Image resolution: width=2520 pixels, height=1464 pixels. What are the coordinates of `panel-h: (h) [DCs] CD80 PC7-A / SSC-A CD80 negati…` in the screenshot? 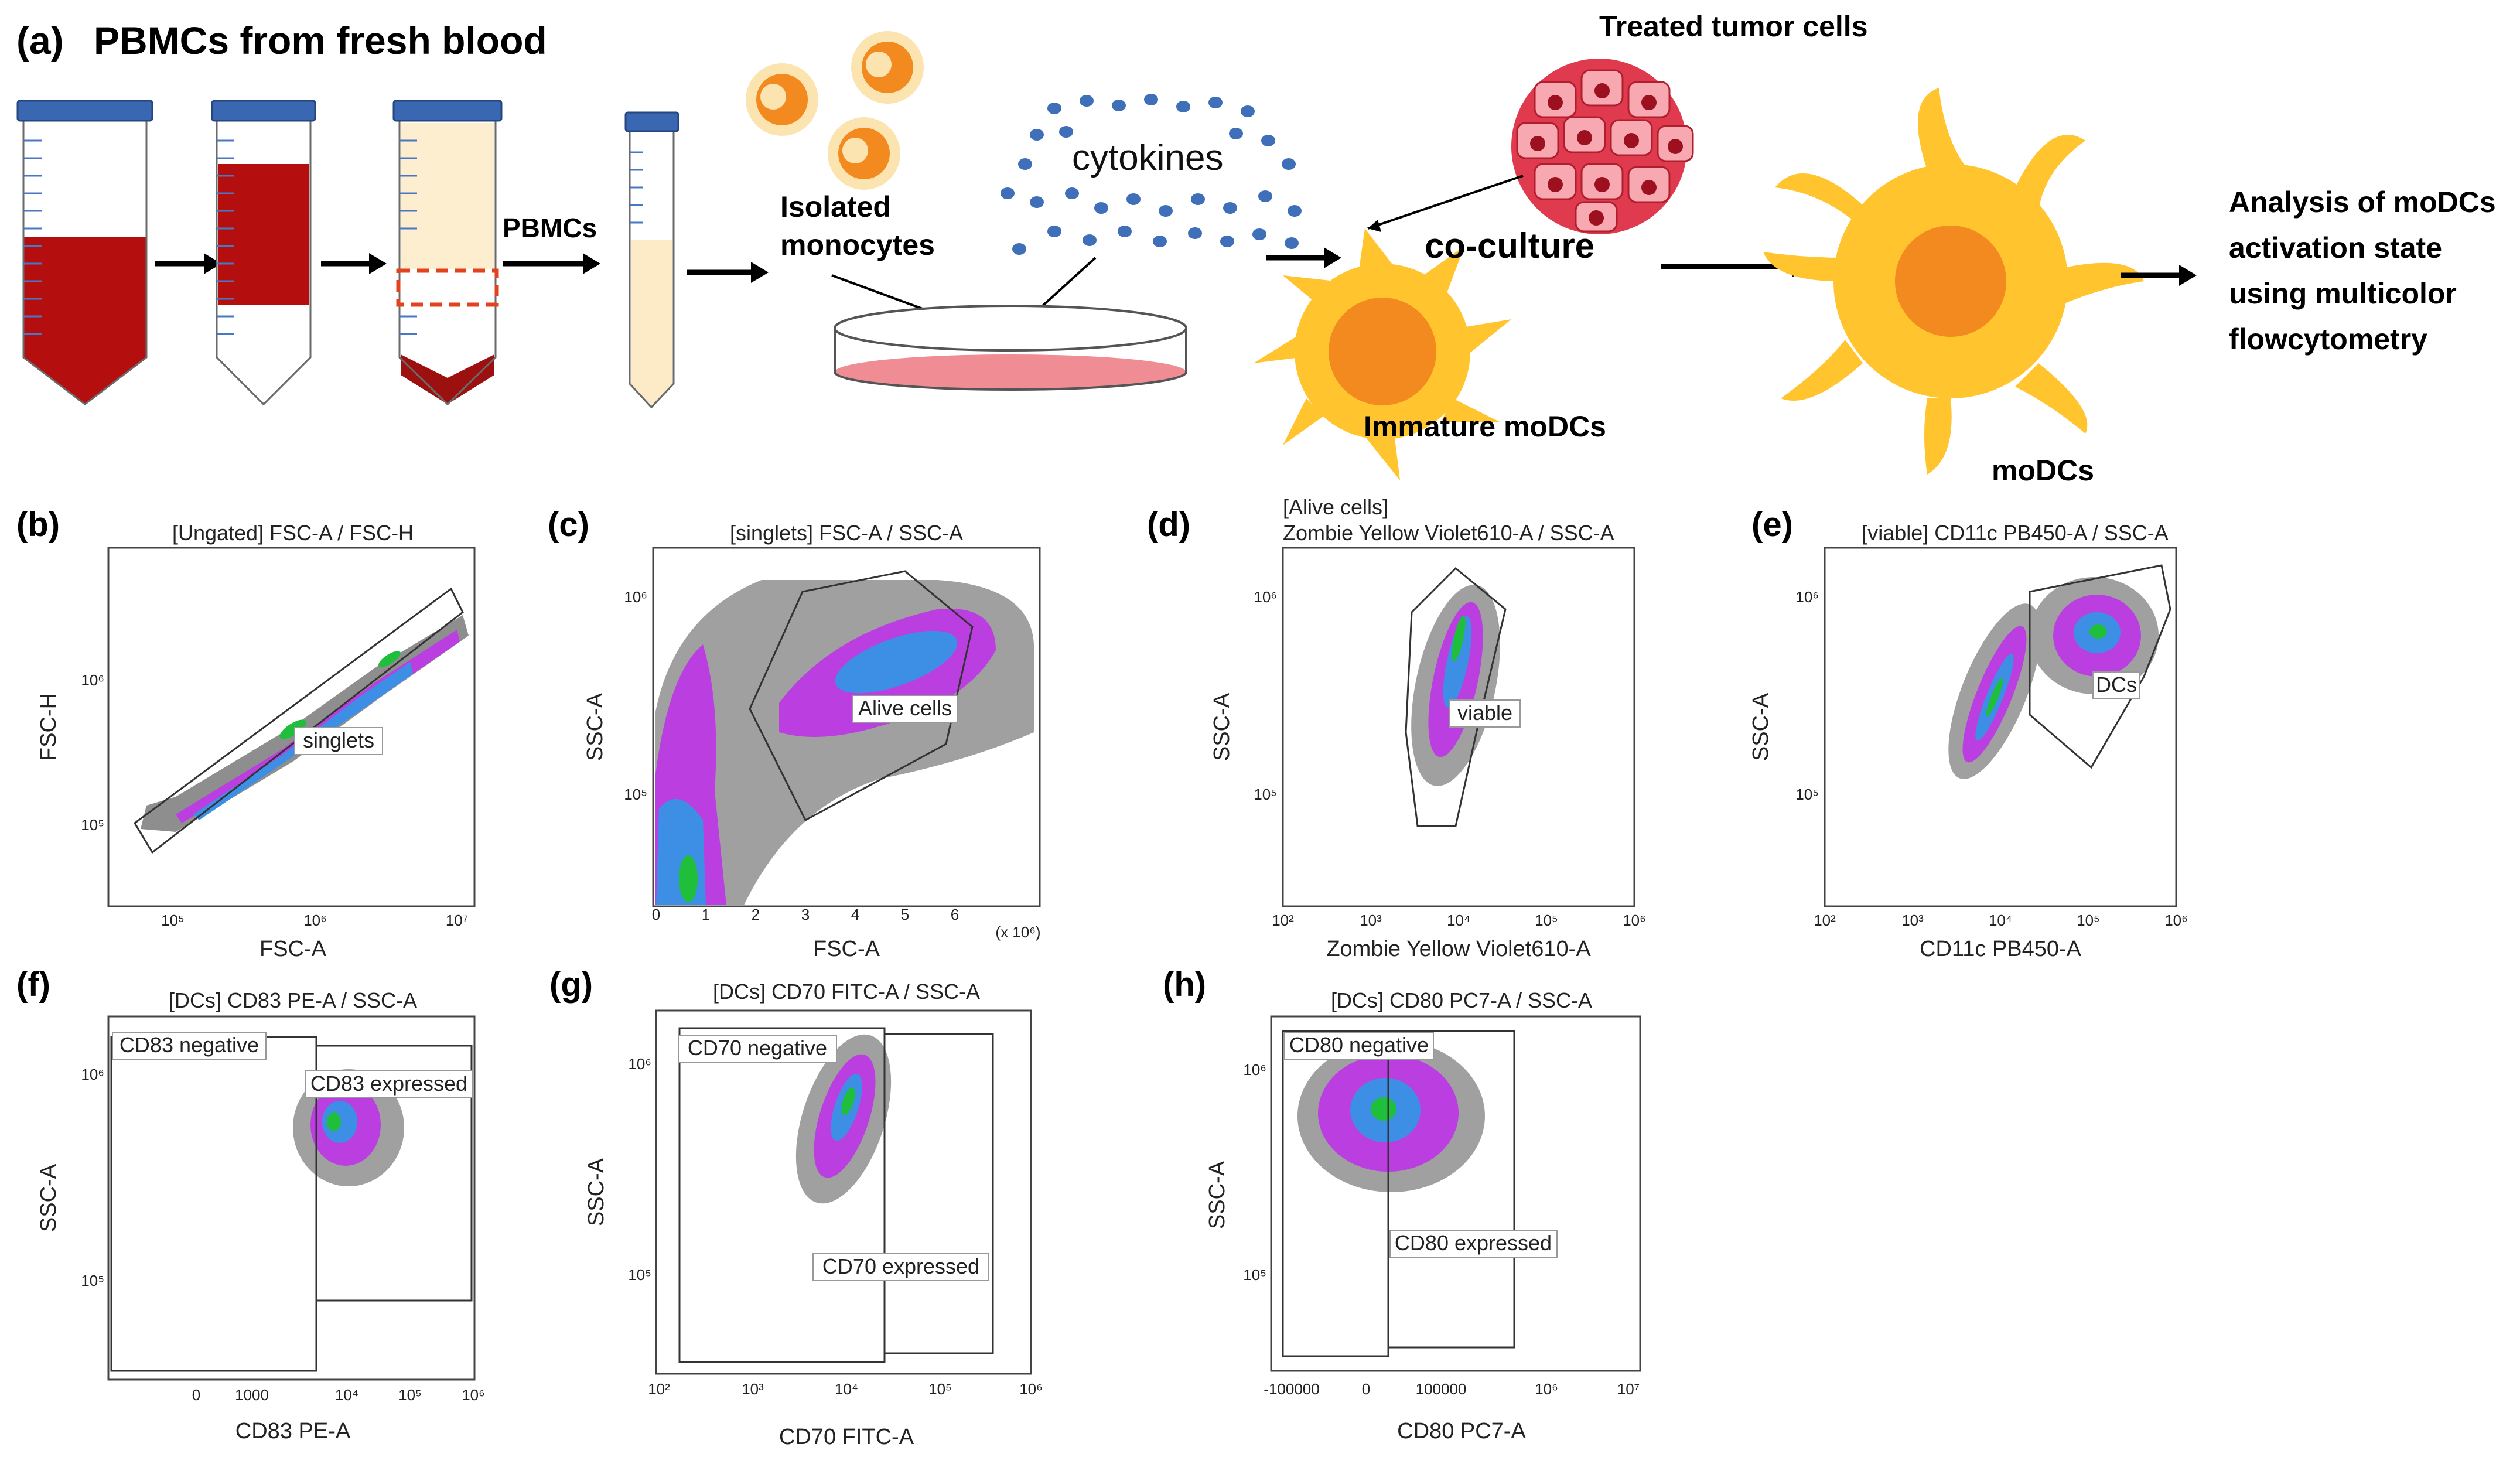 It's located at (1402, 1204).